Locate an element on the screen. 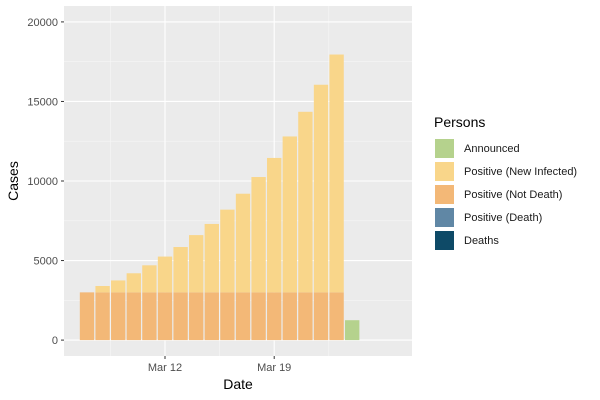  legend-label: Positive (Not Death) is located at coordinates (513, 194).